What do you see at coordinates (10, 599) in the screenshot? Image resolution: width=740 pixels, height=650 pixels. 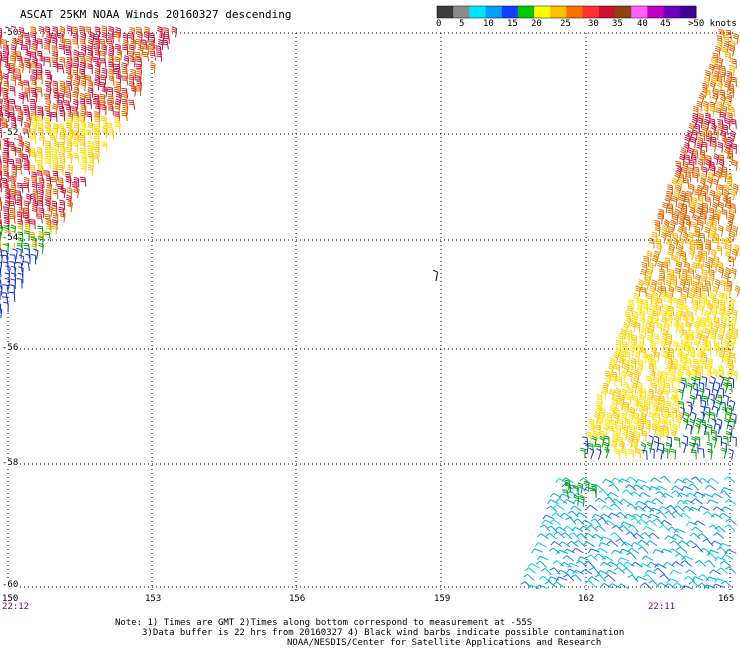 I see `lon-label-150: 150` at bounding box center [10, 599].